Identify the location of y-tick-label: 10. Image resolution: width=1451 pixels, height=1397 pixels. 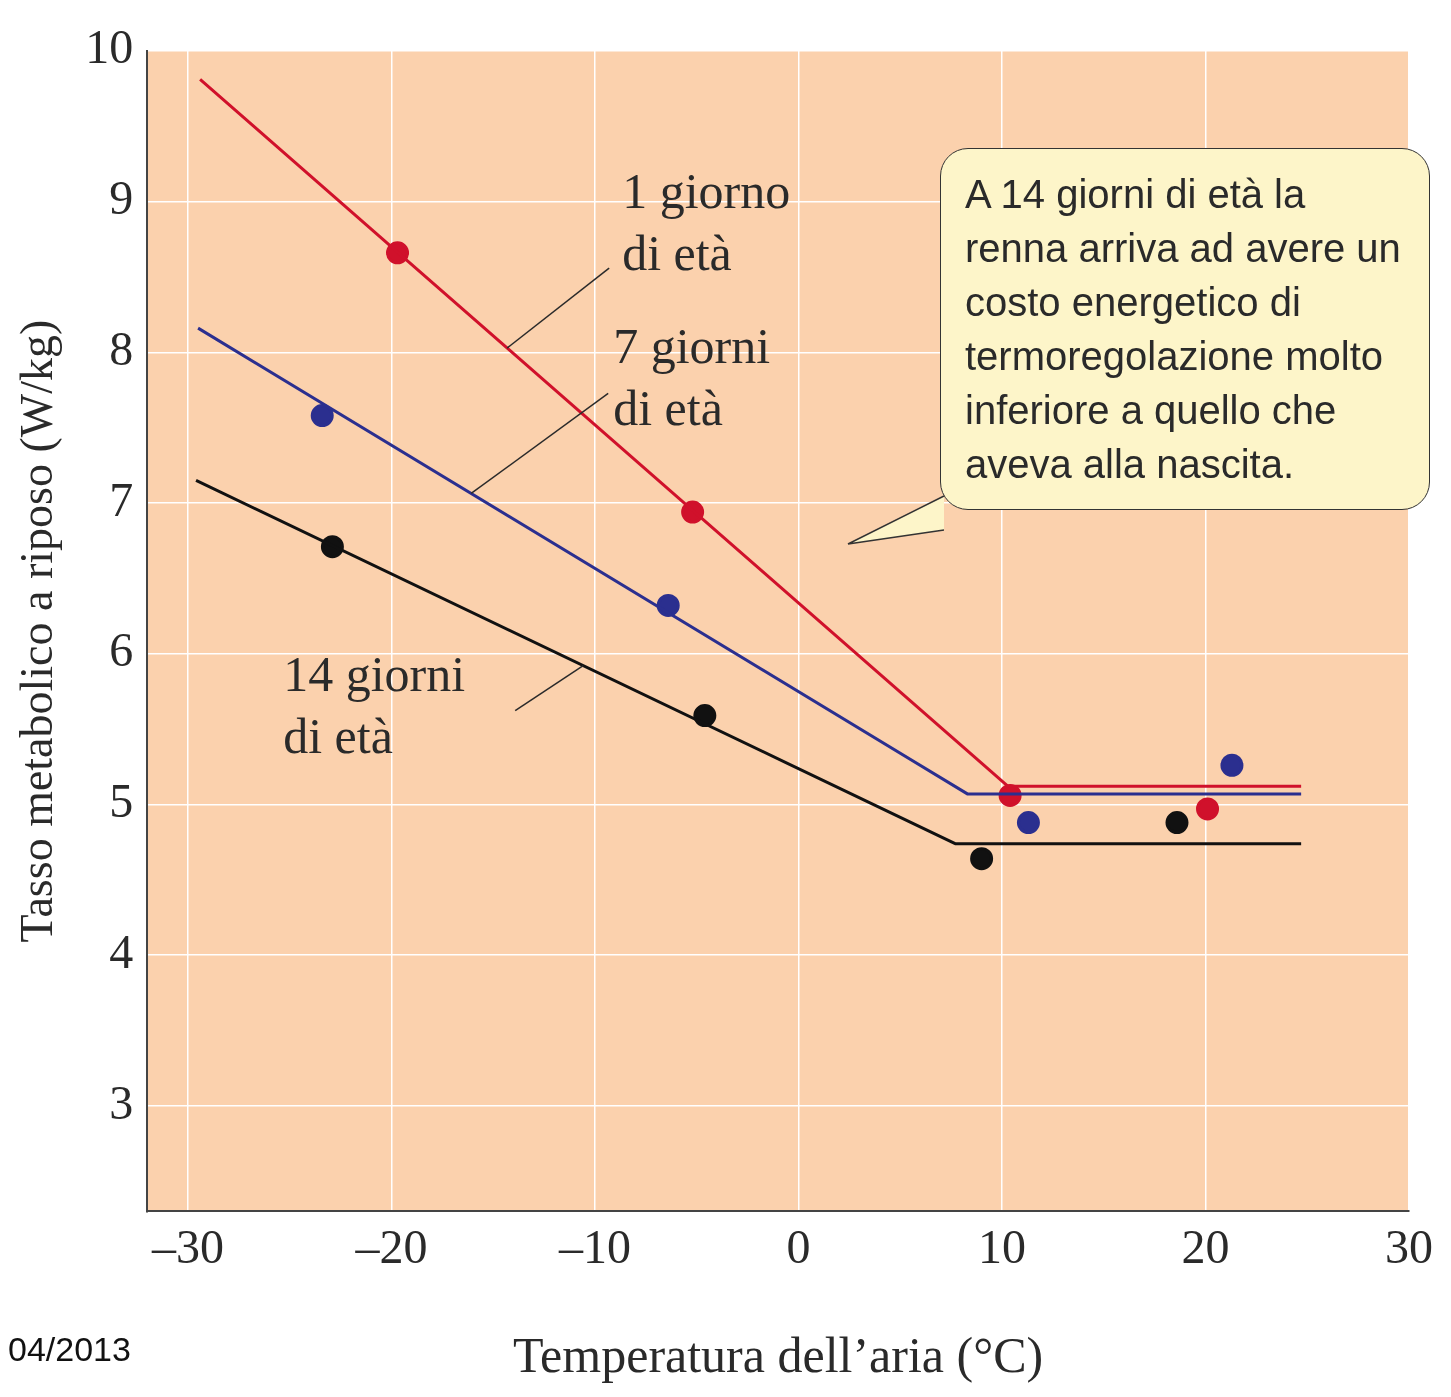
(109, 47).